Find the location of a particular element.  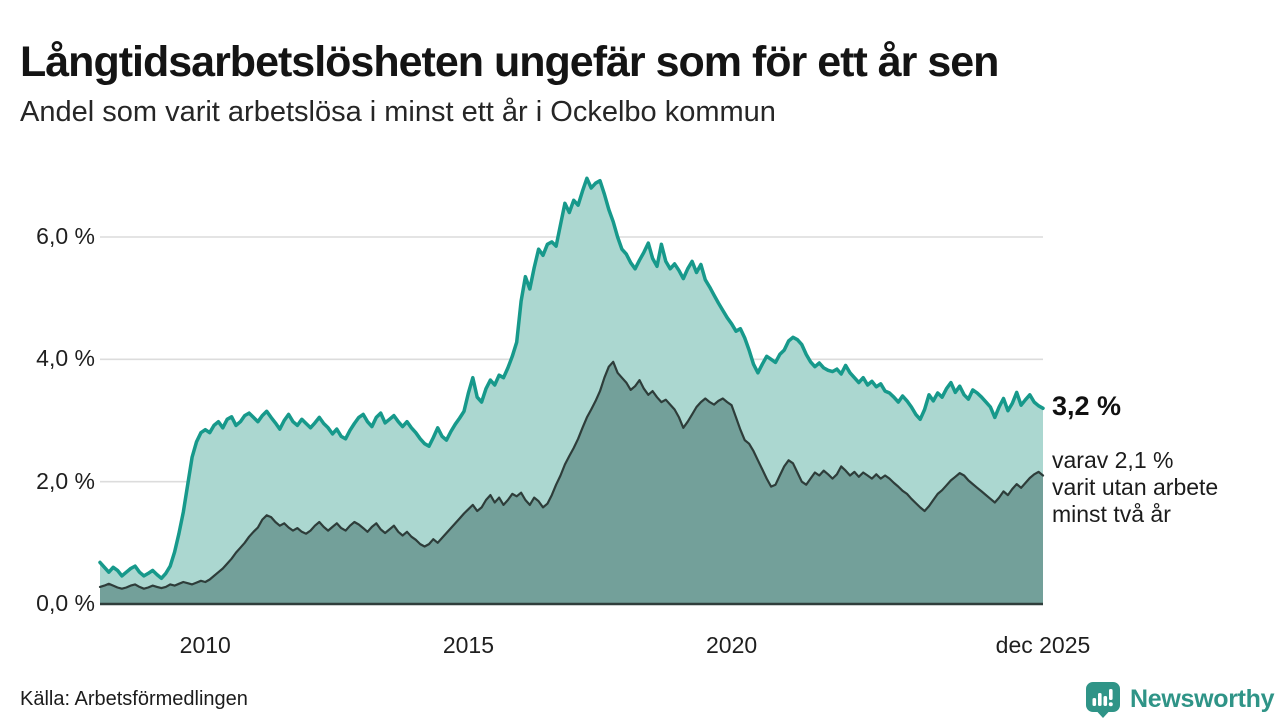

x-tick-label: dec 2025 is located at coordinates (1043, 645).